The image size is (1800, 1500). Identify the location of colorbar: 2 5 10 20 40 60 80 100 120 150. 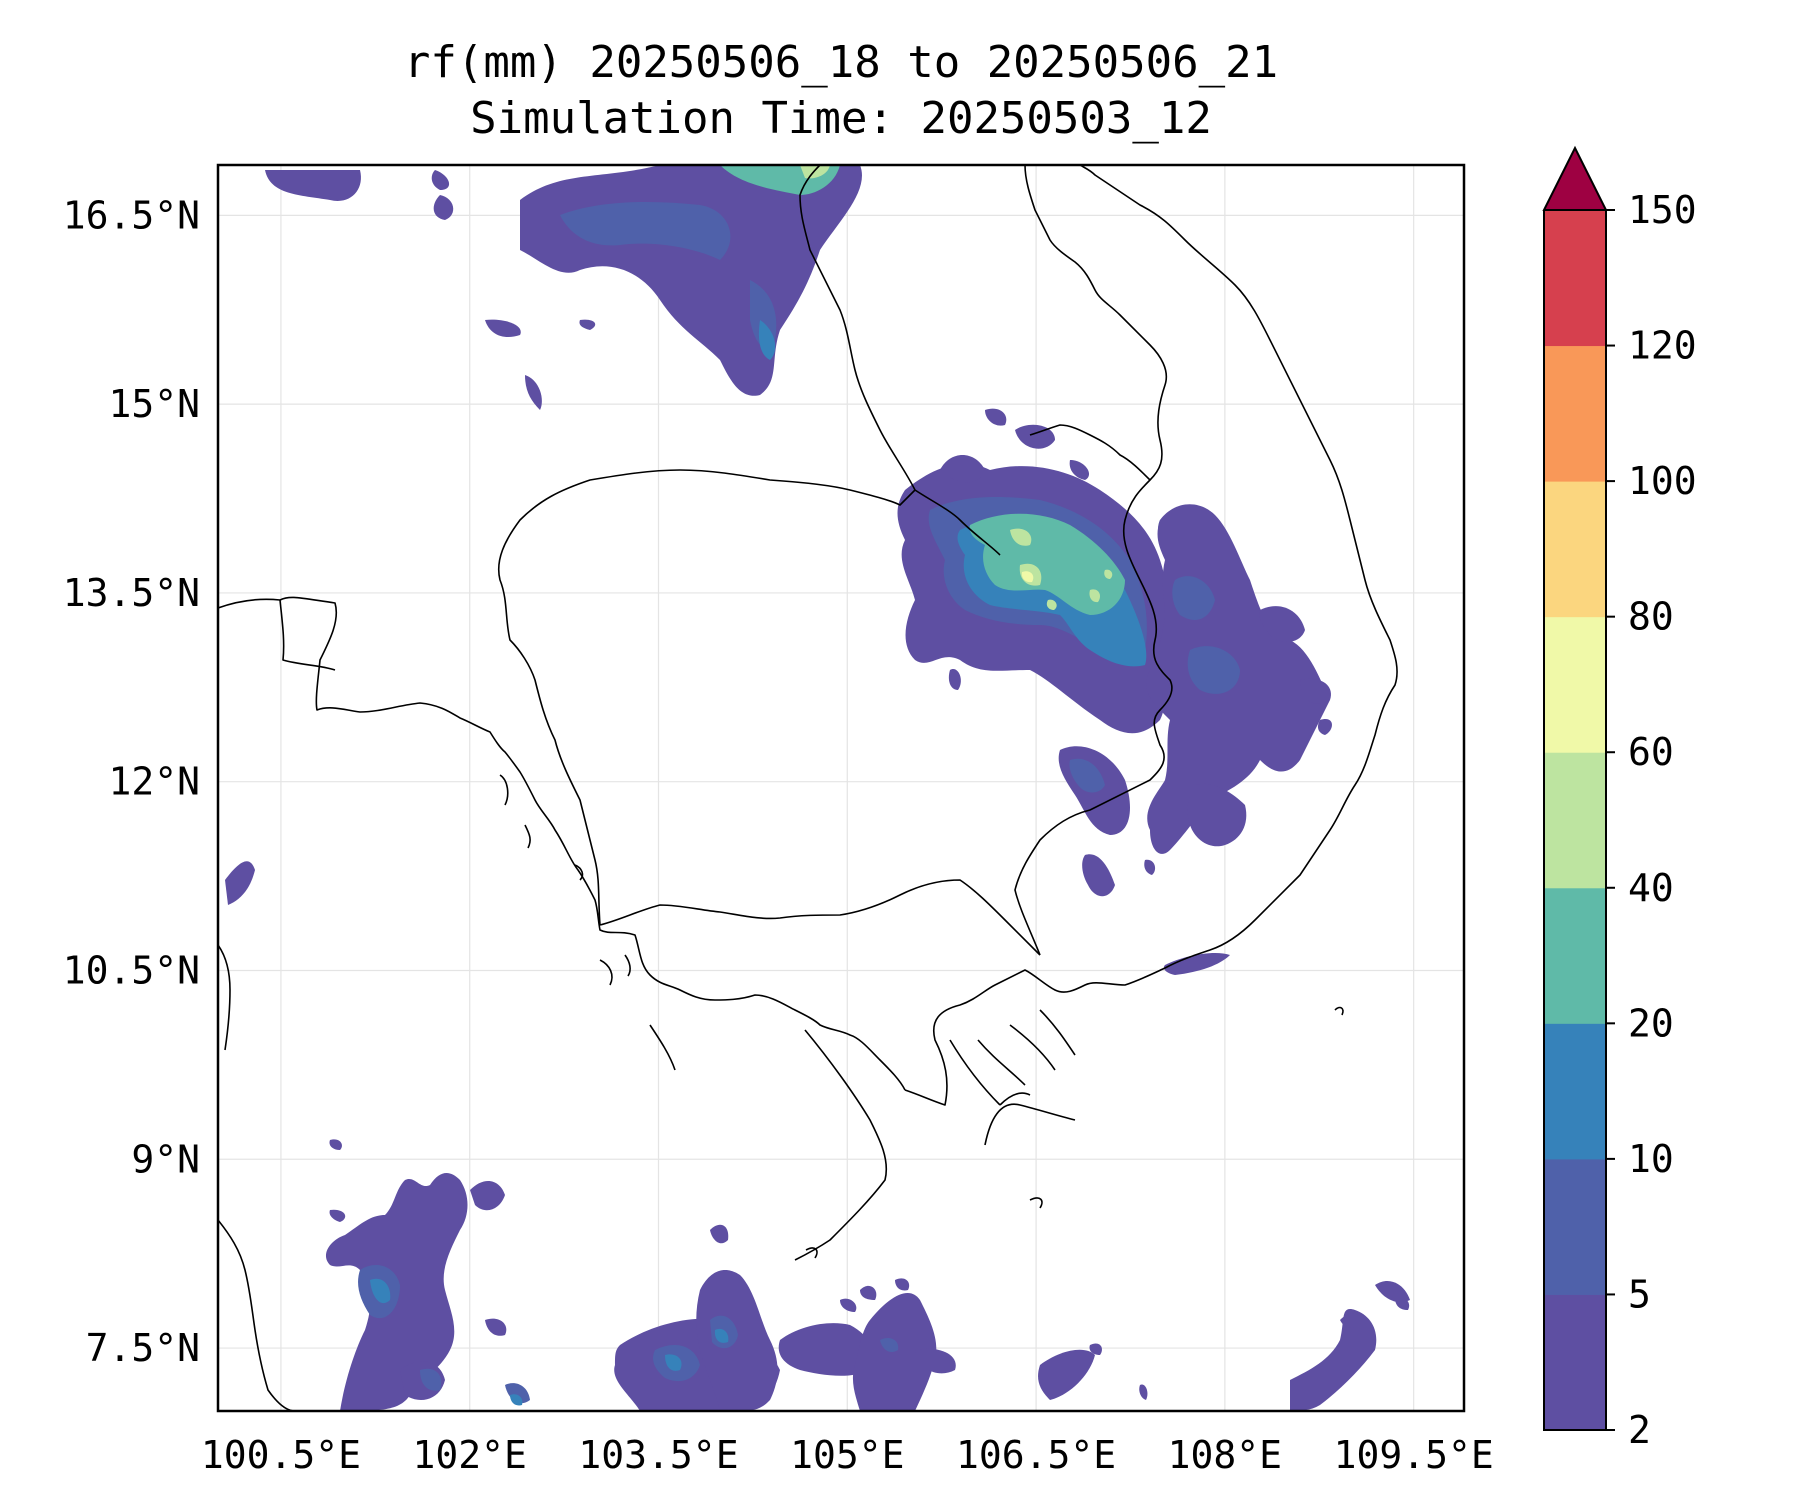
(1619, 798).